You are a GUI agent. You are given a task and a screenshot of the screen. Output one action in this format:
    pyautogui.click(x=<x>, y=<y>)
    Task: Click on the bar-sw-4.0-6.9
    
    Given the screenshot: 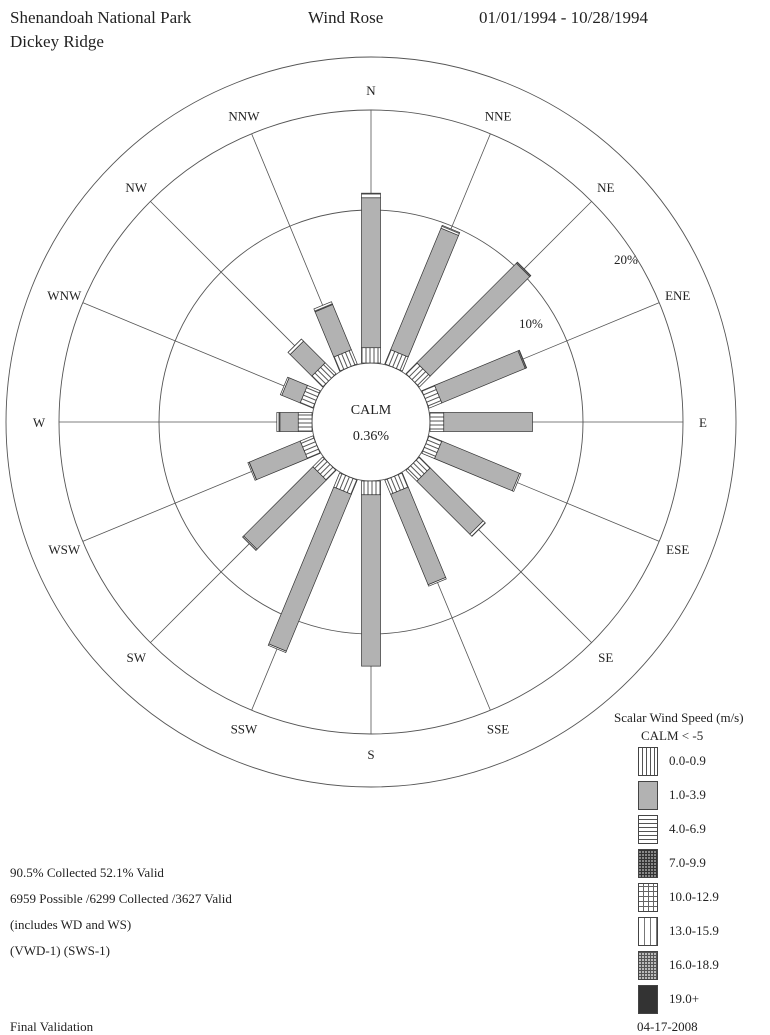 What is the action you would take?
    pyautogui.click(x=250, y=543)
    